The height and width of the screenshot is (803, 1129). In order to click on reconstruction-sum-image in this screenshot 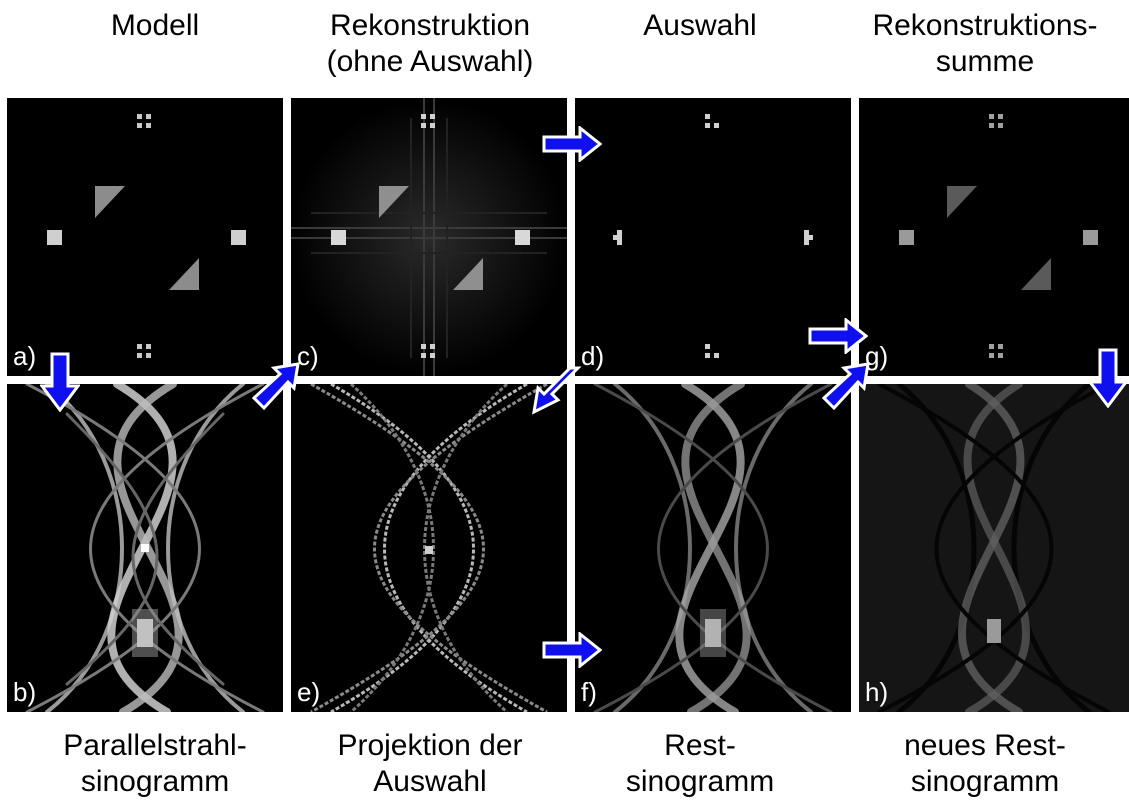, I will do `click(998, 236)`.